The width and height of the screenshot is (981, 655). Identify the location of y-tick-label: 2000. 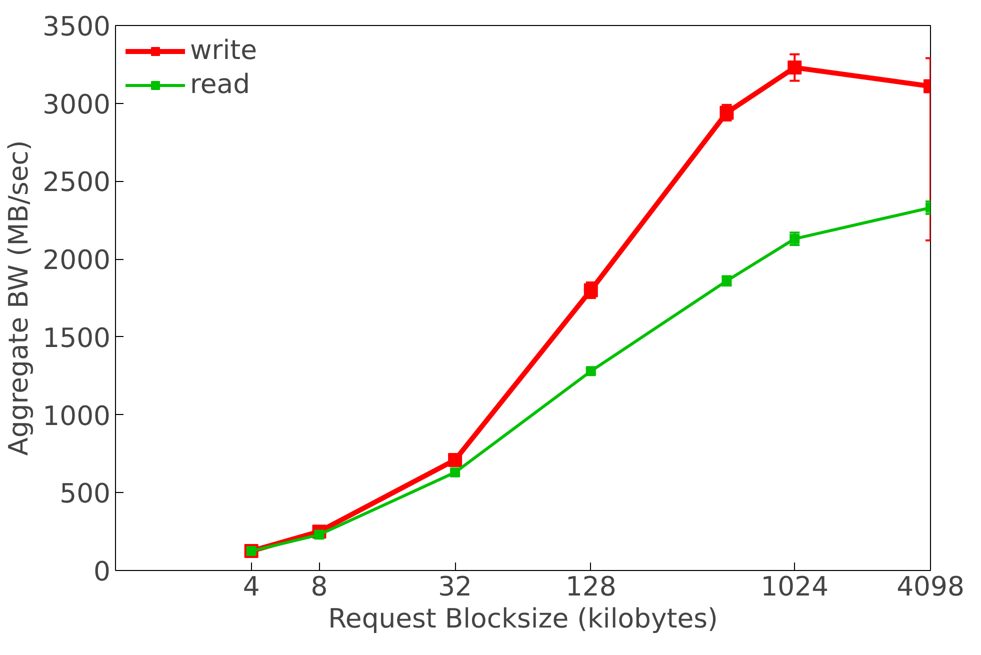
(76, 260).